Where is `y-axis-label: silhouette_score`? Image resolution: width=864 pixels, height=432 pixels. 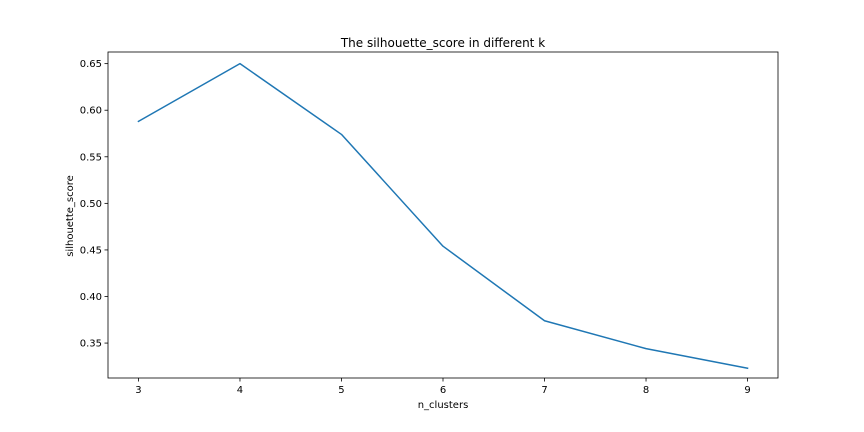 y-axis-label: silhouette_score is located at coordinates (70, 216).